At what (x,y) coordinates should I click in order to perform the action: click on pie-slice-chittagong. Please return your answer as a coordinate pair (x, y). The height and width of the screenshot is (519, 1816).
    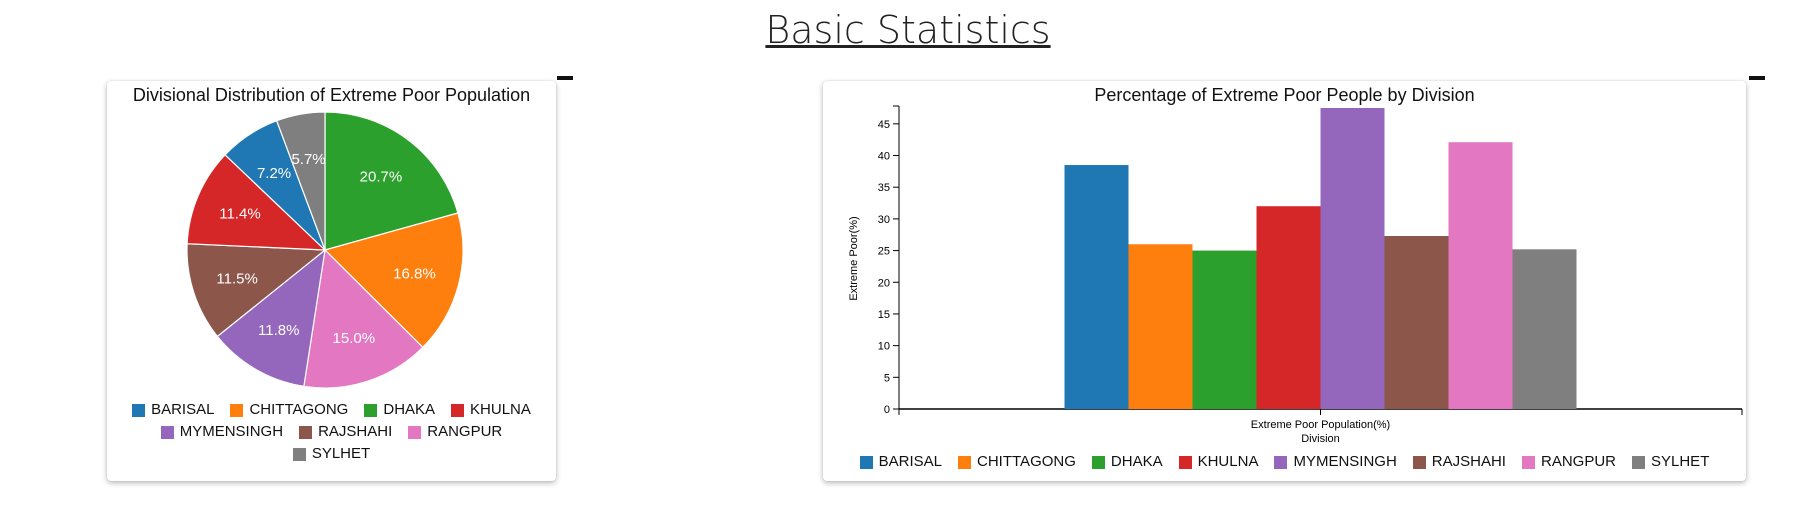
    Looking at the image, I should click on (393, 280).